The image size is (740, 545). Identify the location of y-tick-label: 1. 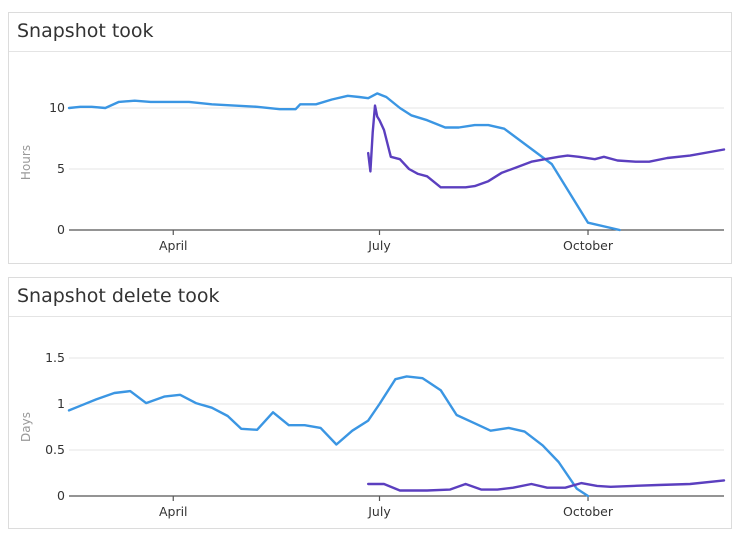
(61, 403).